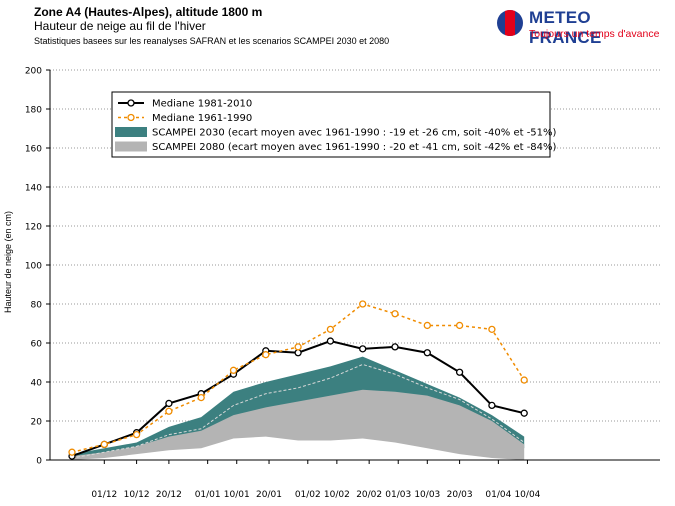 The width and height of the screenshot is (675, 506). What do you see at coordinates (398, 495) in the screenshot?
I see `x-tick-label: 01/03` at bounding box center [398, 495].